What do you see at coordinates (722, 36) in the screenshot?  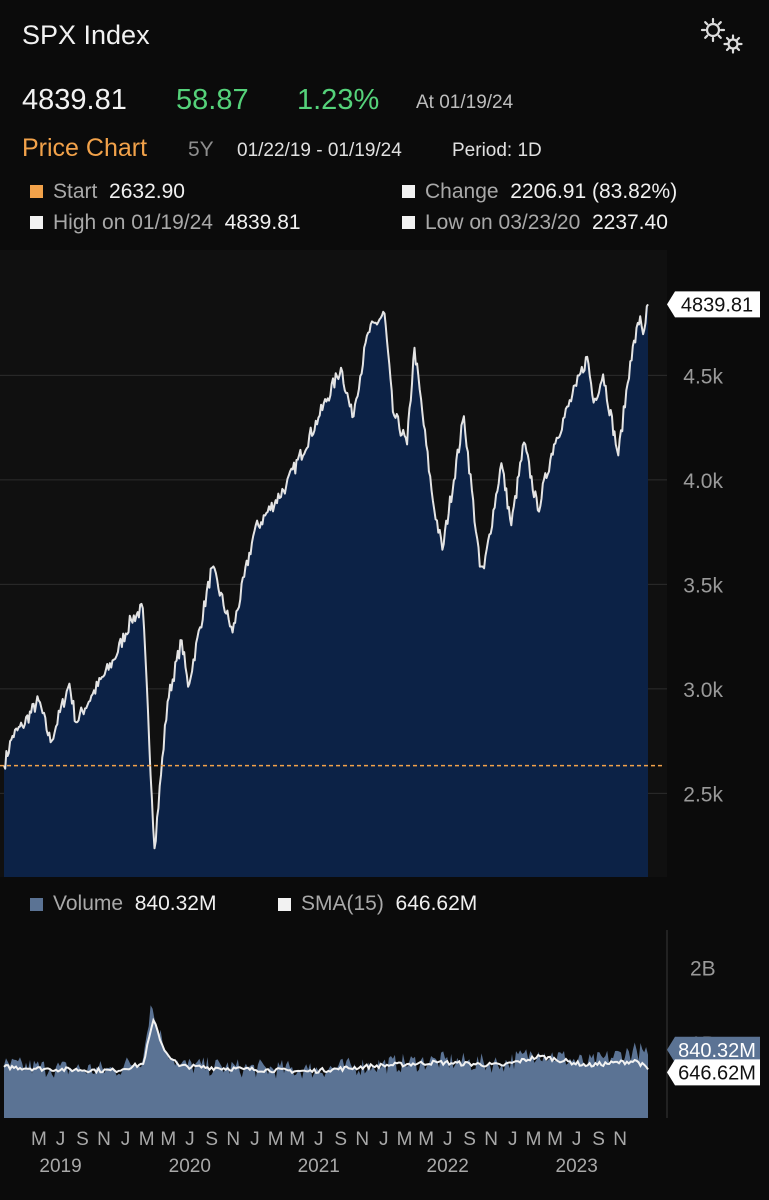 I see `settings-gear-icon` at bounding box center [722, 36].